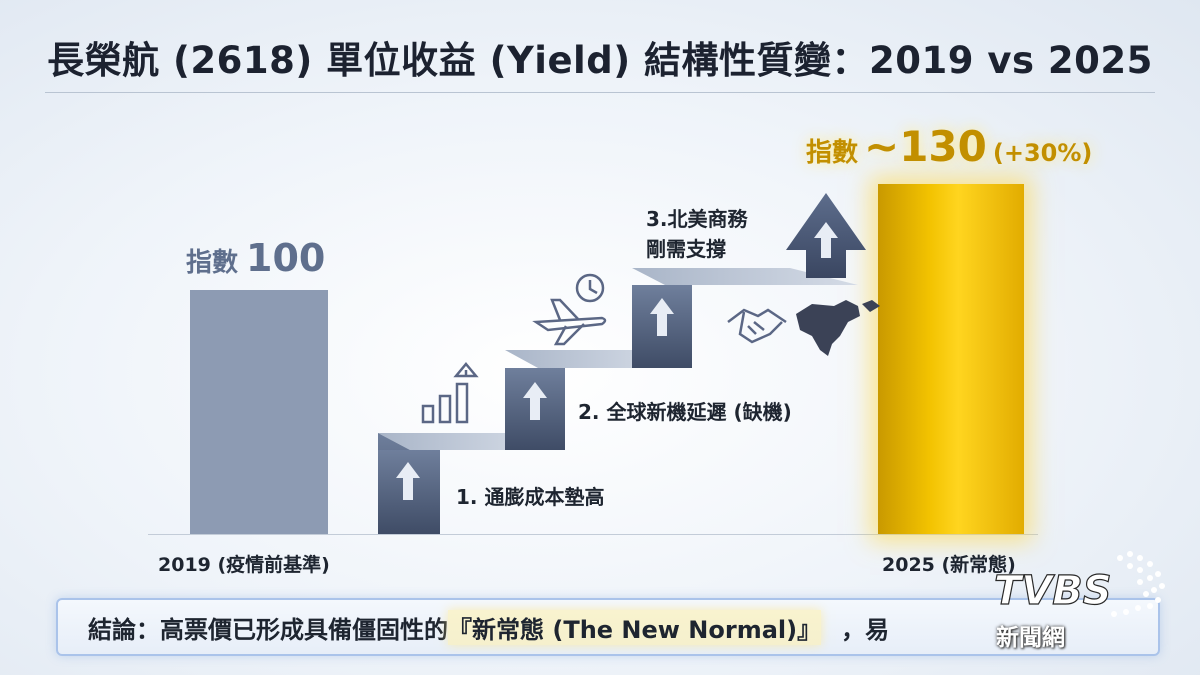 The height and width of the screenshot is (675, 1200). I want to click on step-label-1: 1. 通膨成本墊高, so click(530, 497).